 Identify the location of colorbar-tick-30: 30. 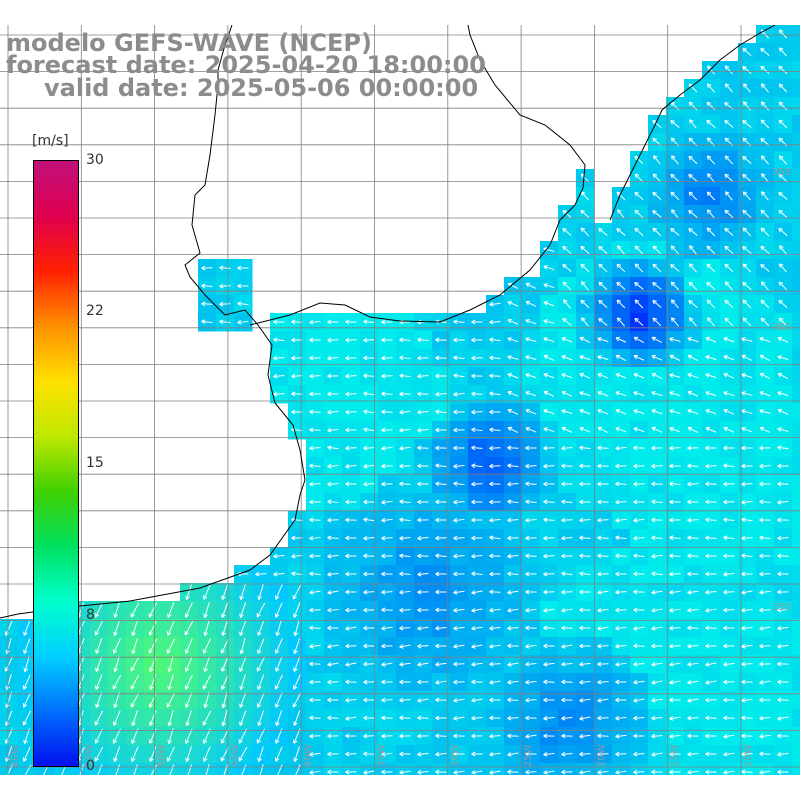
(95, 160).